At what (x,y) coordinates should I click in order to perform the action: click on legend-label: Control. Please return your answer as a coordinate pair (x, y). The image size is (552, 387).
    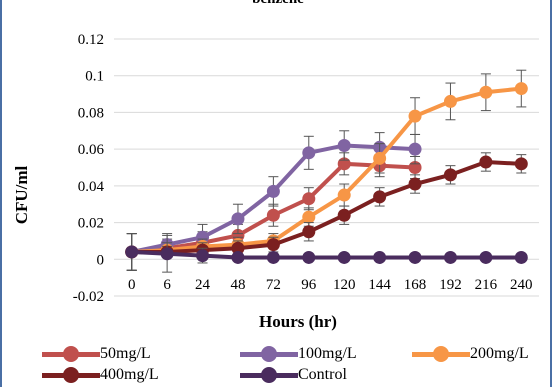
    Looking at the image, I should click on (322, 374).